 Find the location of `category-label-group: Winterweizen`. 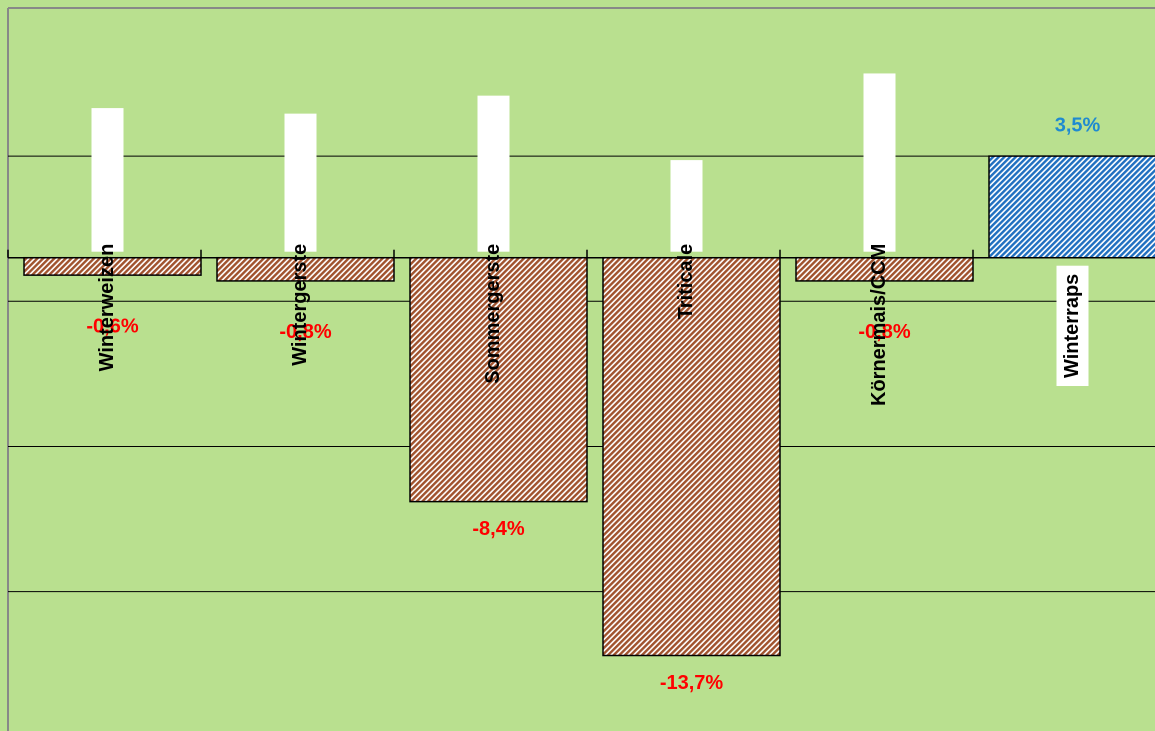

category-label-group: Winterweizen is located at coordinates (107, 240).